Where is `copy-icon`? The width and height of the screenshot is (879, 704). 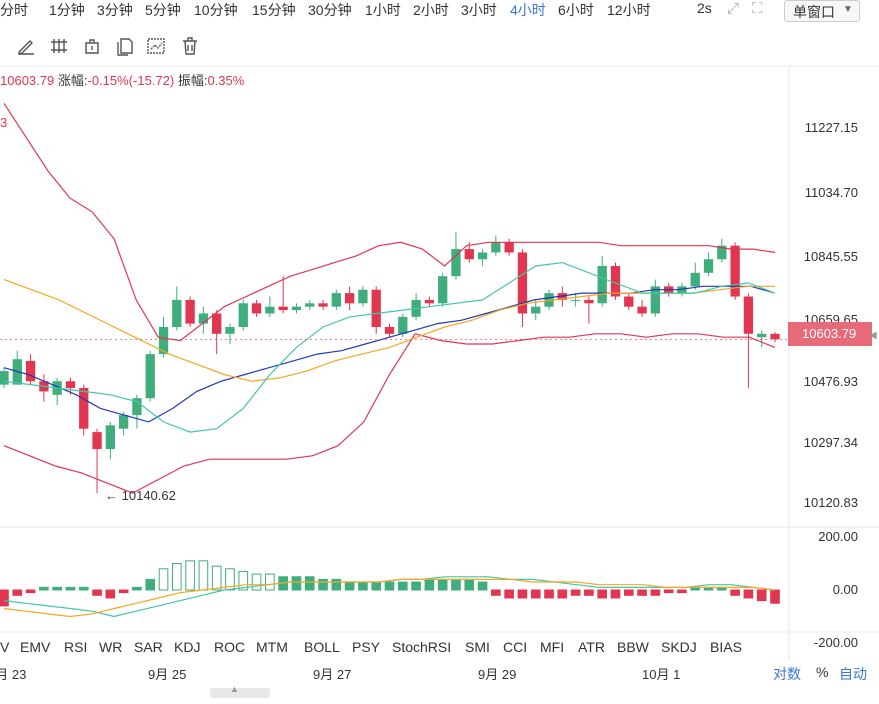
copy-icon is located at coordinates (125, 46).